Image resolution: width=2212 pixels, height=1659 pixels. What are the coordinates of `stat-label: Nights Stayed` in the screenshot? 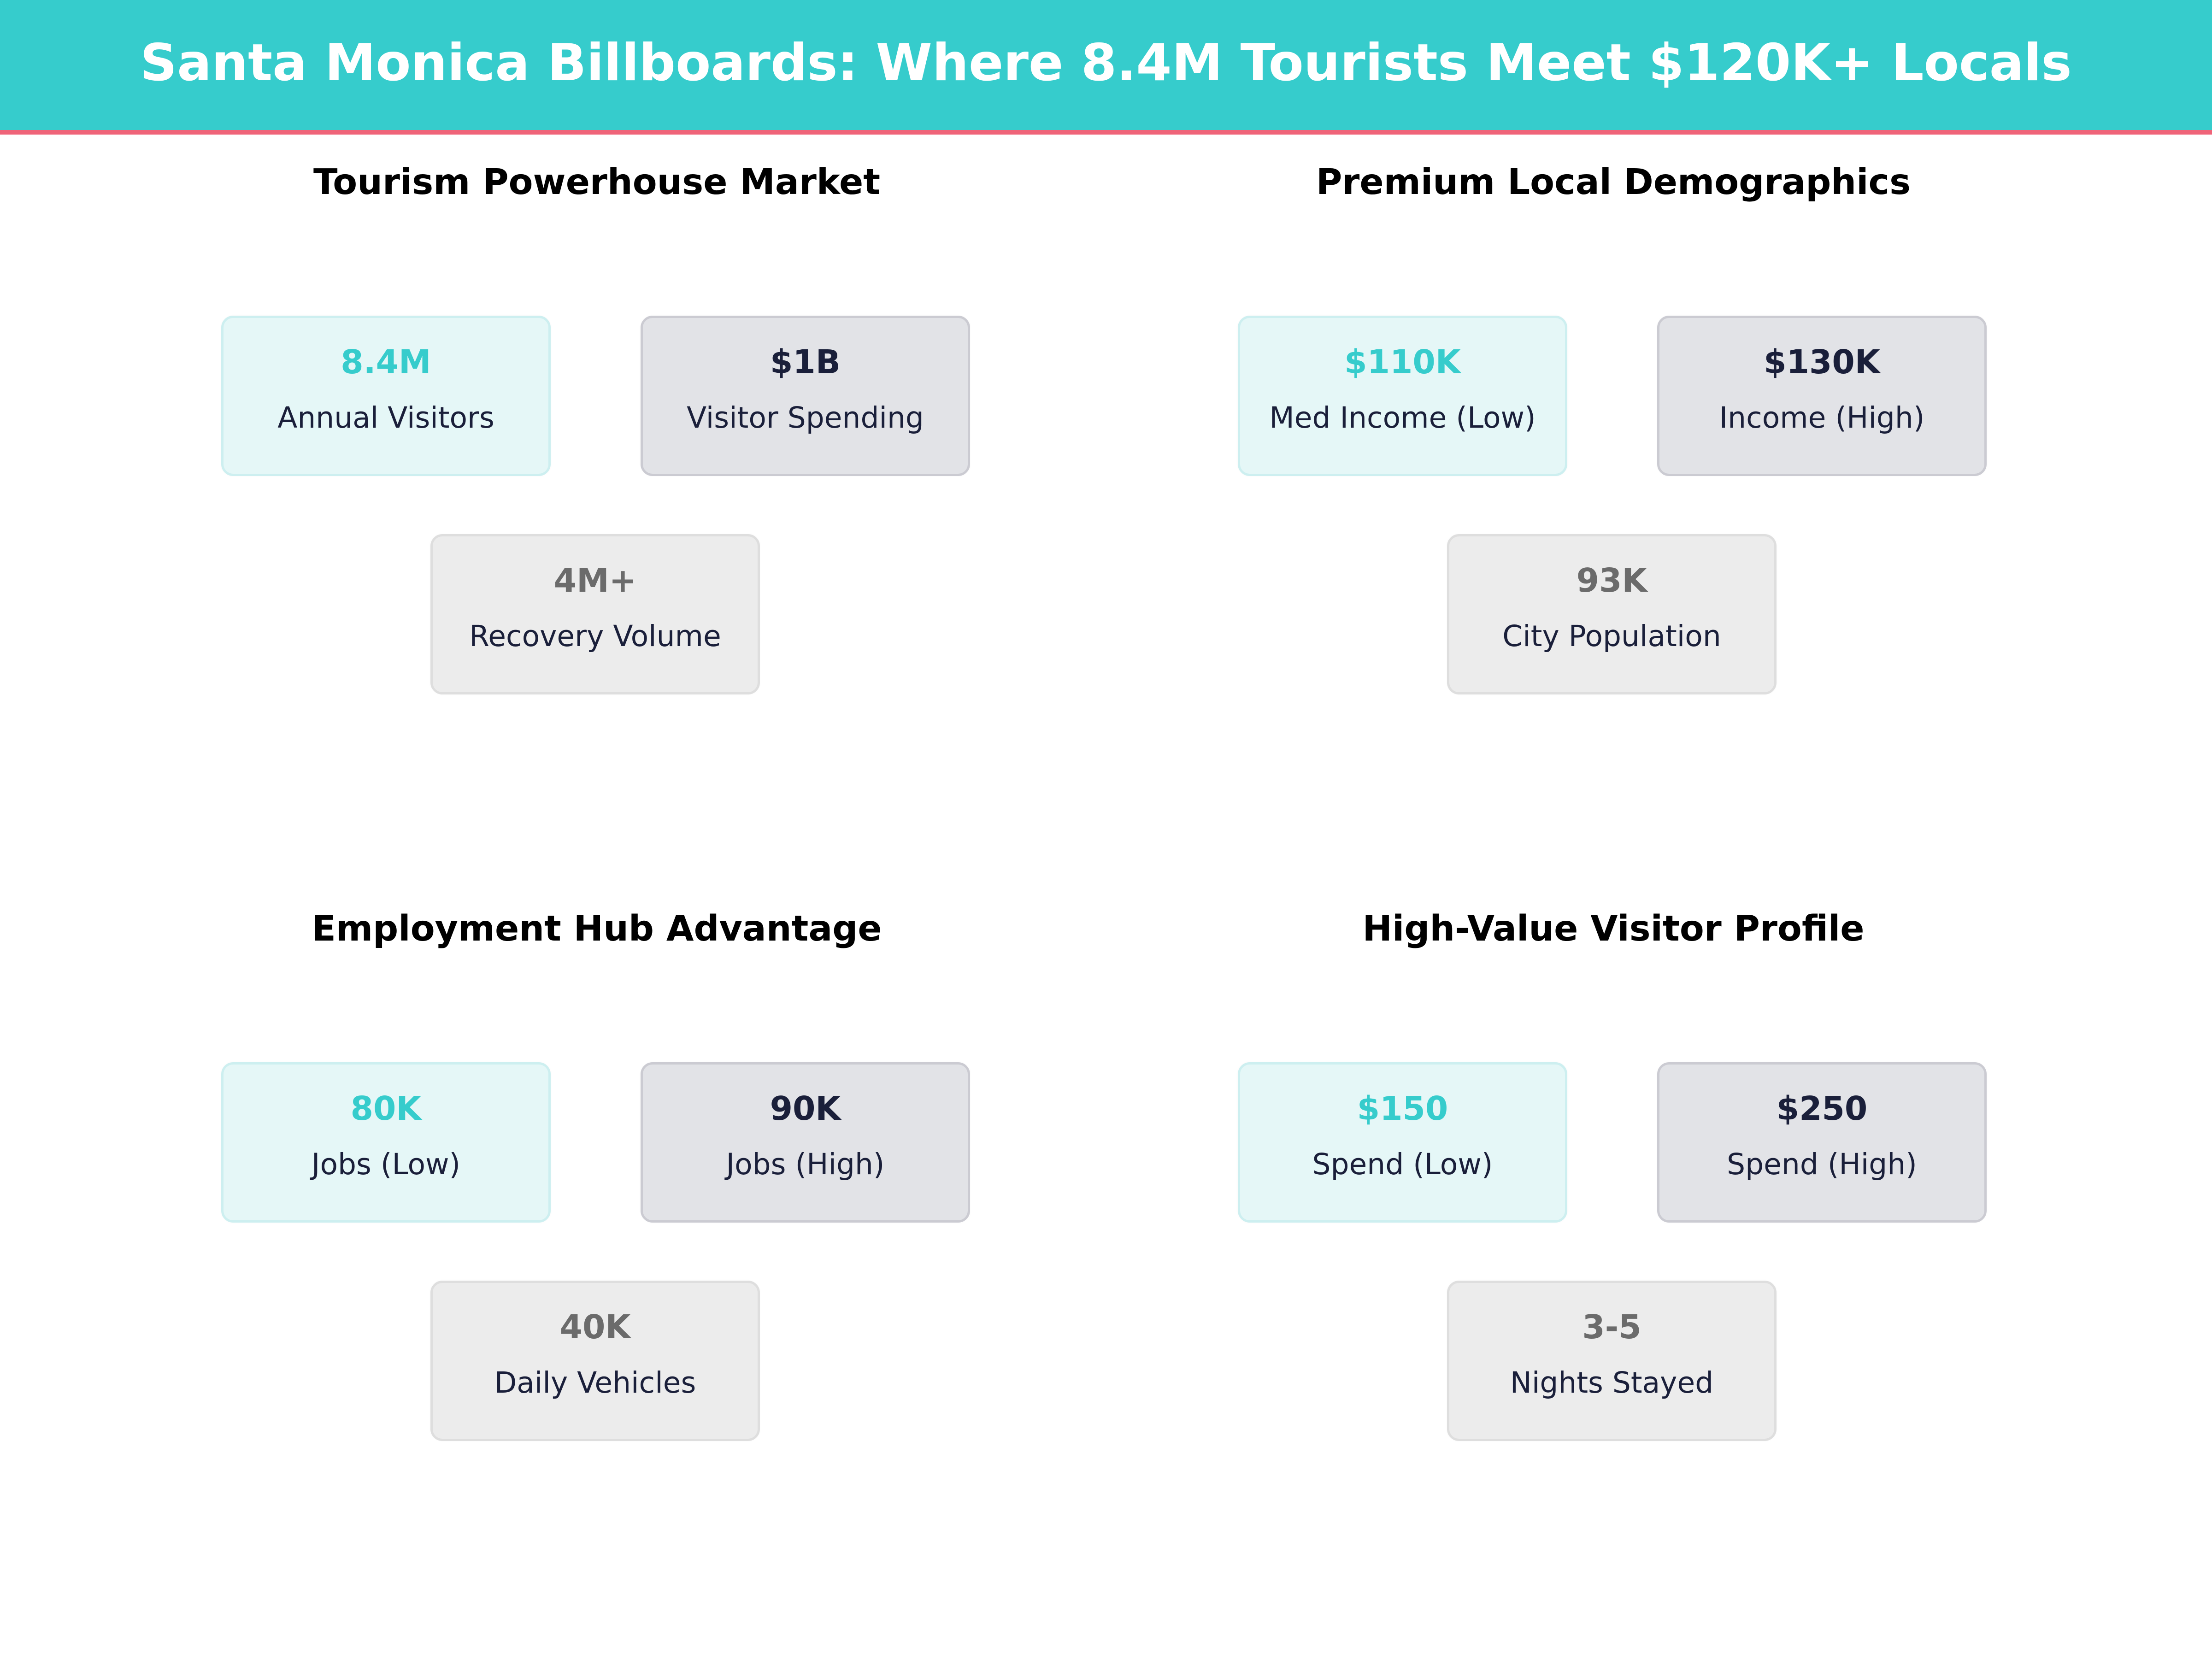 It's located at (1612, 1383).